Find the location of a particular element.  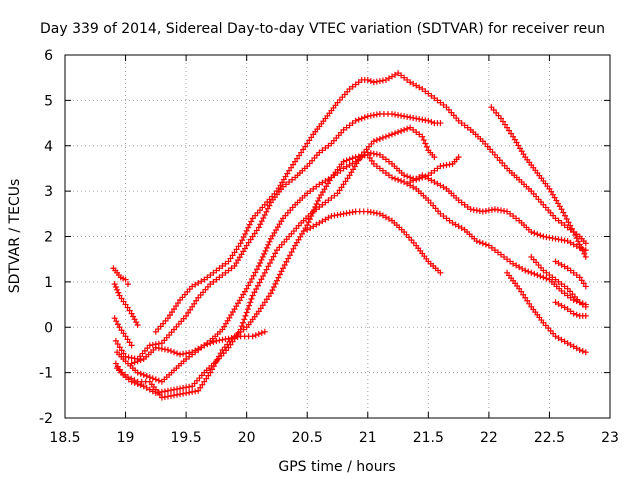

y-tick-label: 3 is located at coordinates (48, 192).